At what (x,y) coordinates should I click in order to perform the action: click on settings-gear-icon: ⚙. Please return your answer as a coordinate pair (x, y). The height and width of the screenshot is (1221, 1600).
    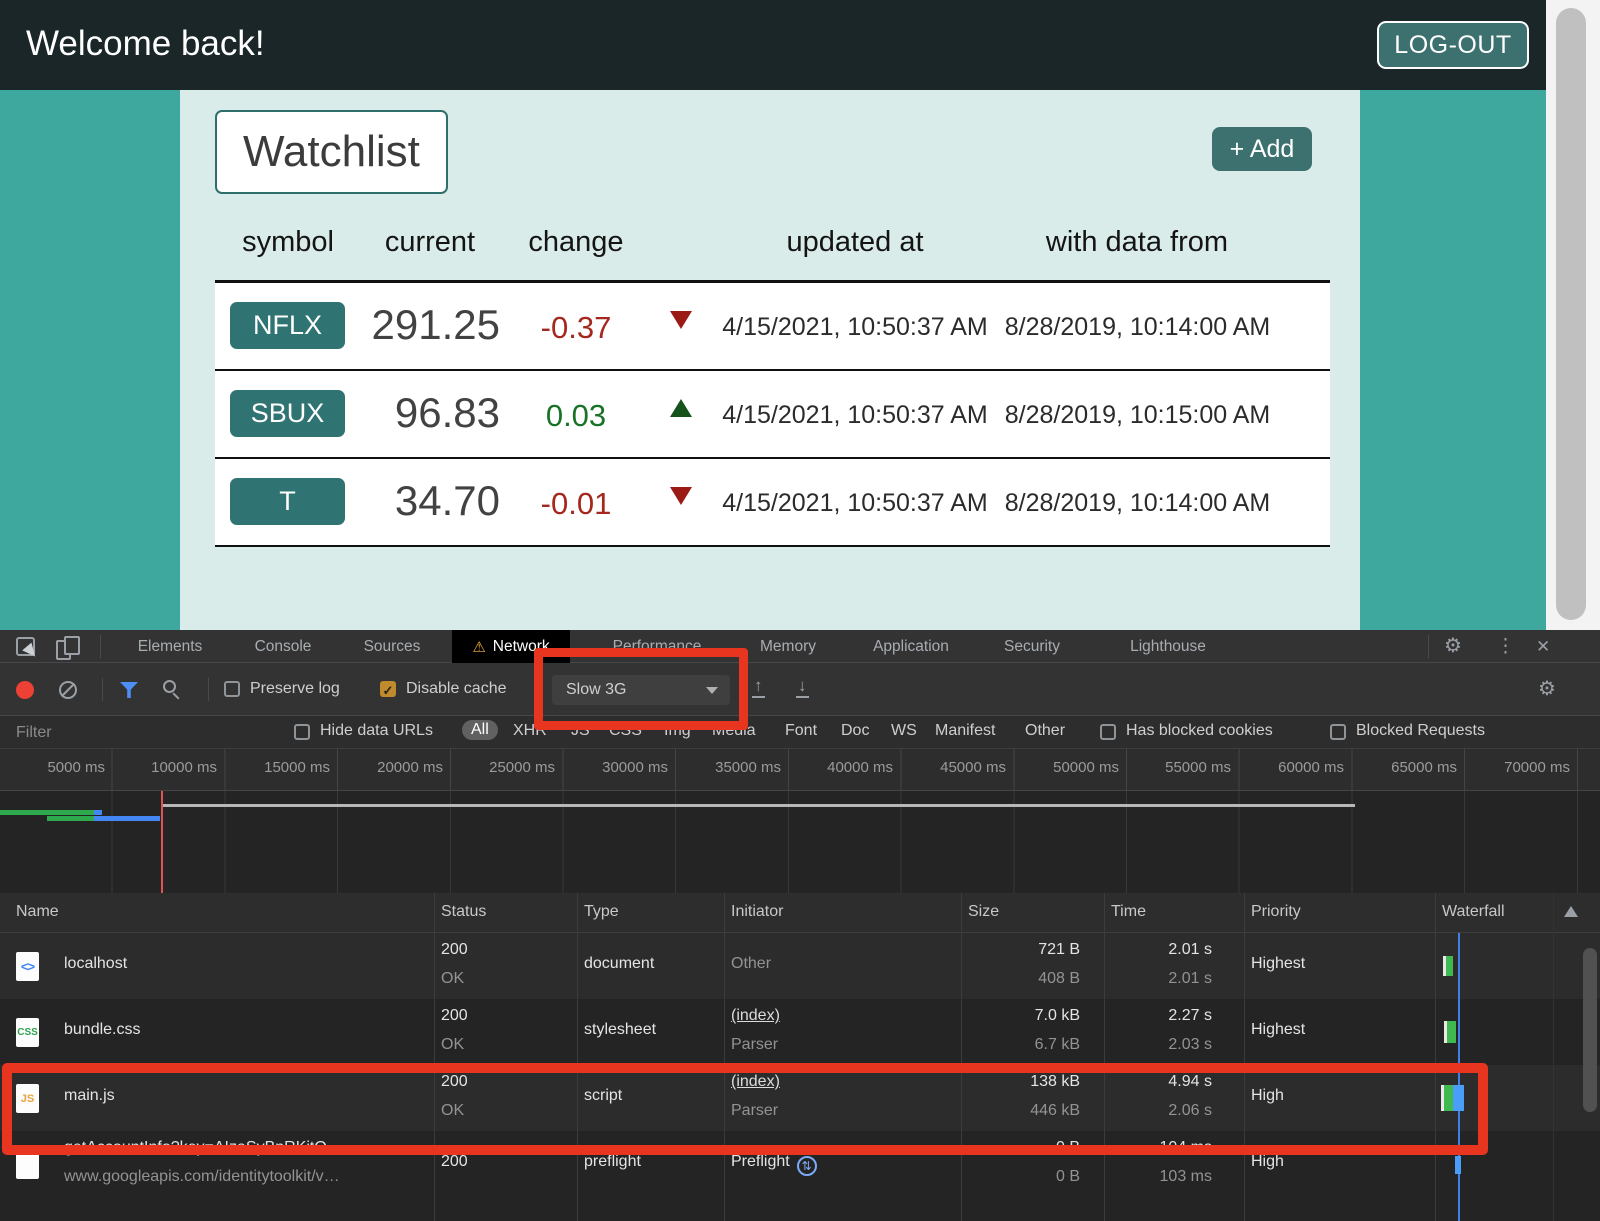
    Looking at the image, I should click on (1453, 646).